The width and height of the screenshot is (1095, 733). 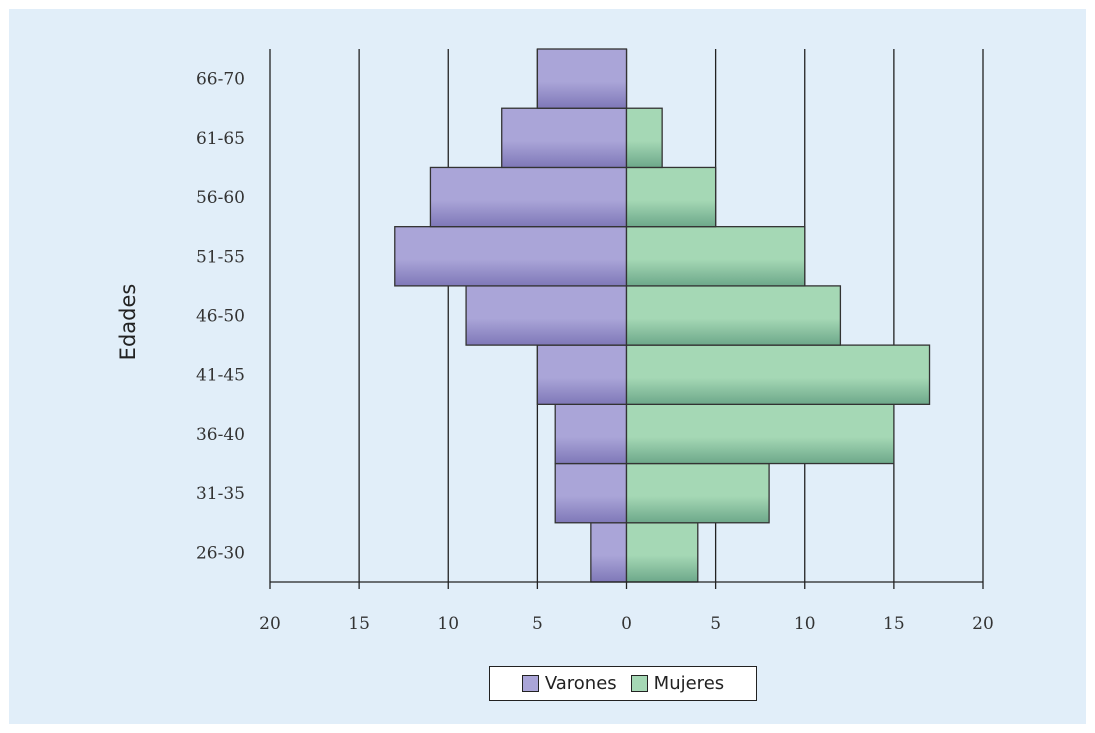 What do you see at coordinates (220, 139) in the screenshot?
I see `y-tick-label: 61-65` at bounding box center [220, 139].